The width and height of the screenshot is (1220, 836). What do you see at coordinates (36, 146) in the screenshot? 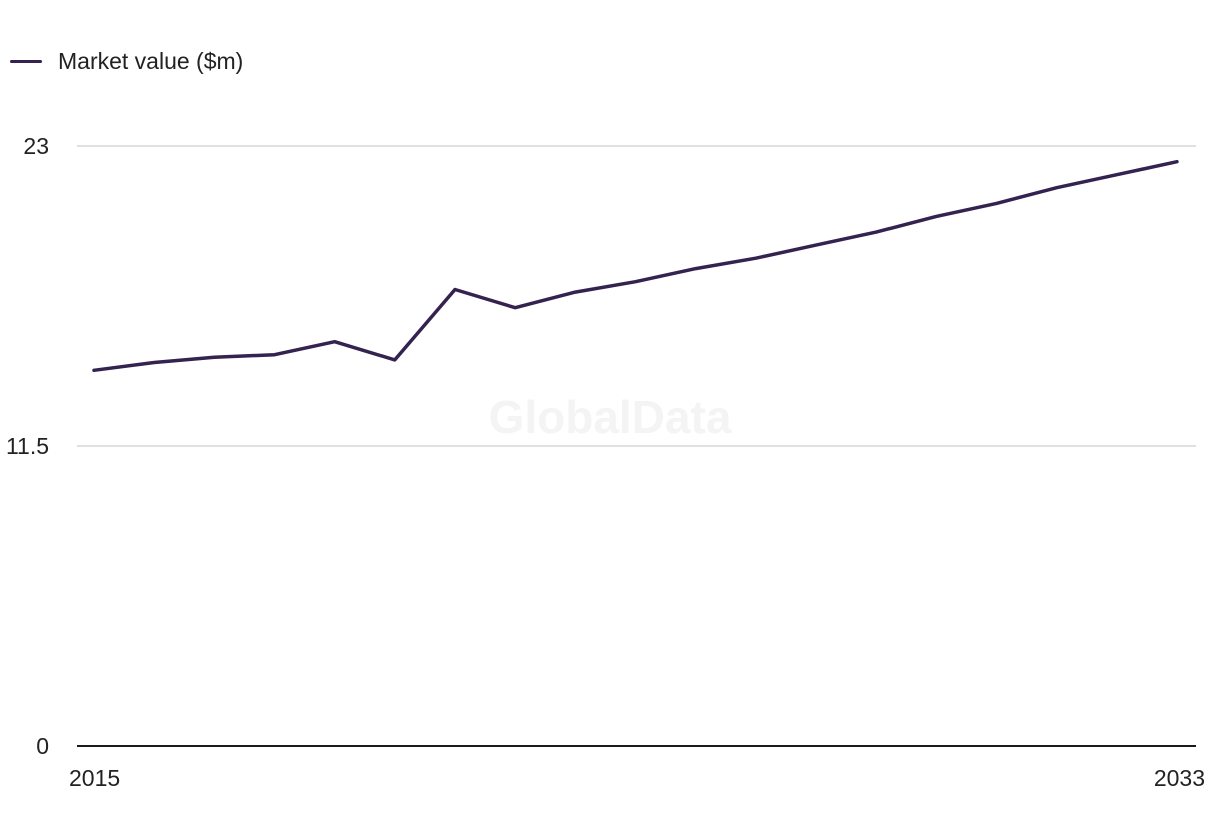
I see `y-tick-label: 23` at bounding box center [36, 146].